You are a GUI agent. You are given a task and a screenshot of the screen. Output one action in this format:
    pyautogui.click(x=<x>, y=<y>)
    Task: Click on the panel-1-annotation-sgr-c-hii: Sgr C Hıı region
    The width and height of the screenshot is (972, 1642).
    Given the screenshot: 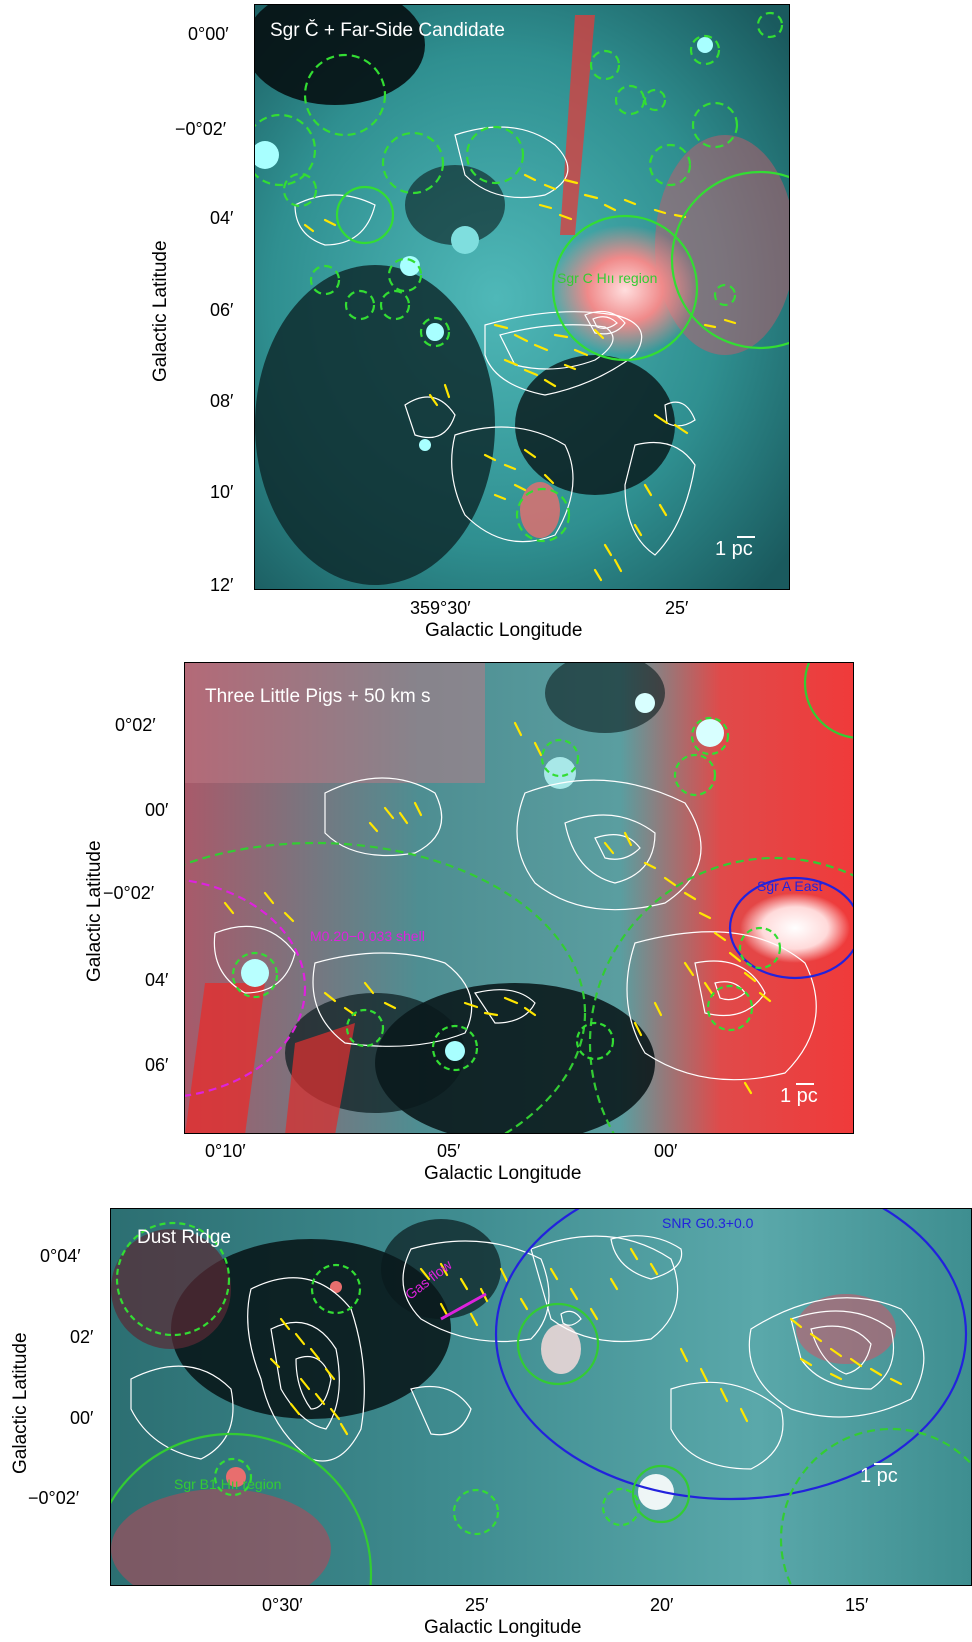 What is the action you would take?
    pyautogui.click(x=607, y=278)
    